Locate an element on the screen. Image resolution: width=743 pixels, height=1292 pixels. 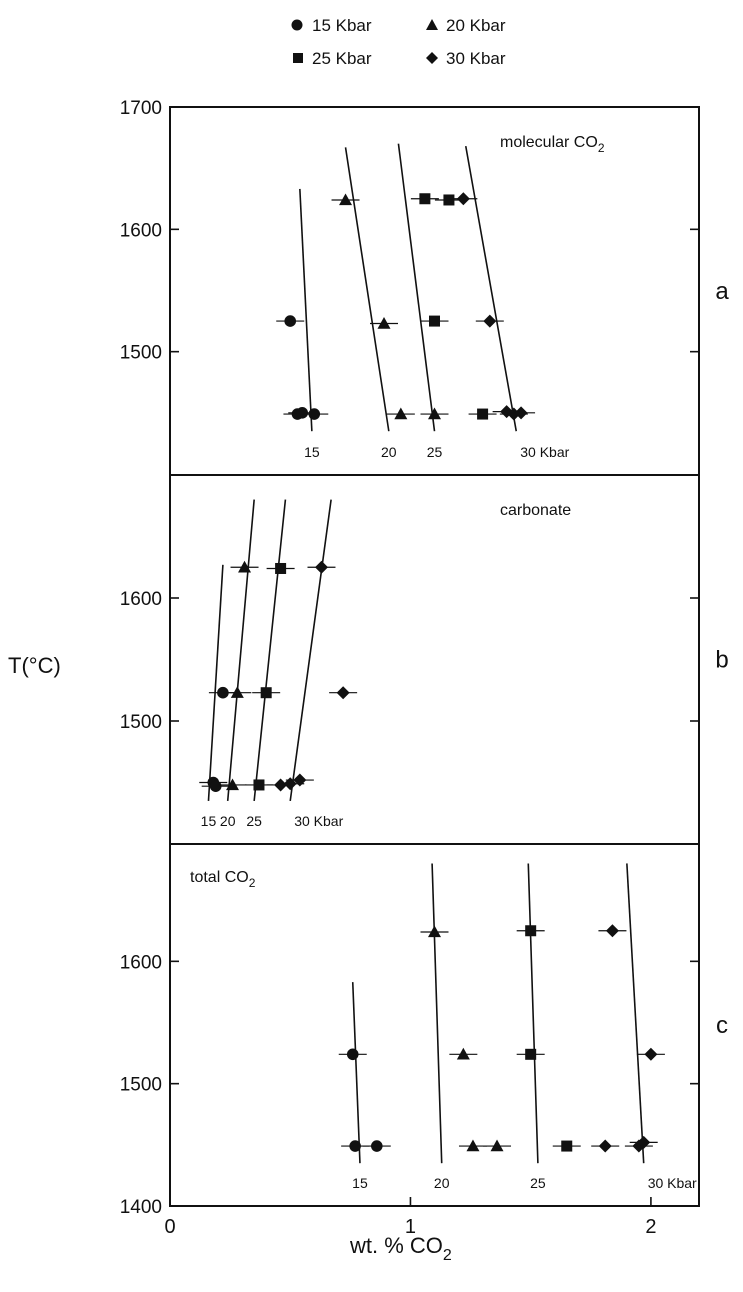
panel-letter: b is located at coordinates (721, 660).